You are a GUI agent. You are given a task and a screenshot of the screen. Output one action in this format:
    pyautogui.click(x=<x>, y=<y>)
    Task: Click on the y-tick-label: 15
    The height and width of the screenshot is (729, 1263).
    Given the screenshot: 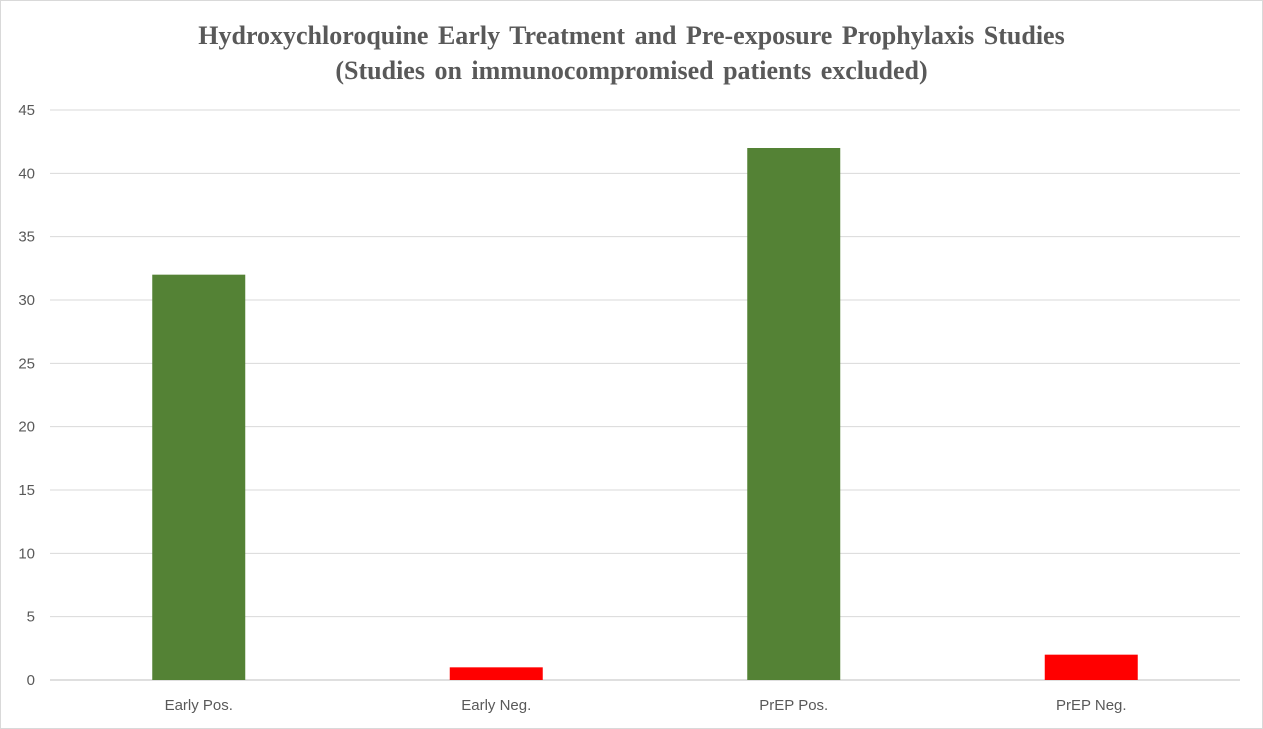 What is the action you would take?
    pyautogui.click(x=26, y=490)
    